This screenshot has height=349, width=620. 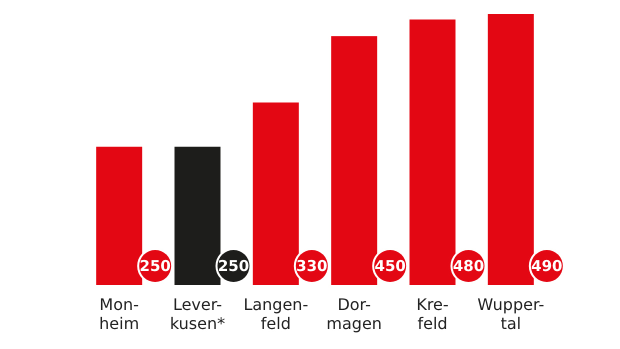 What do you see at coordinates (198, 314) in the screenshot?
I see `x-tick-label: Lever- kusen*` at bounding box center [198, 314].